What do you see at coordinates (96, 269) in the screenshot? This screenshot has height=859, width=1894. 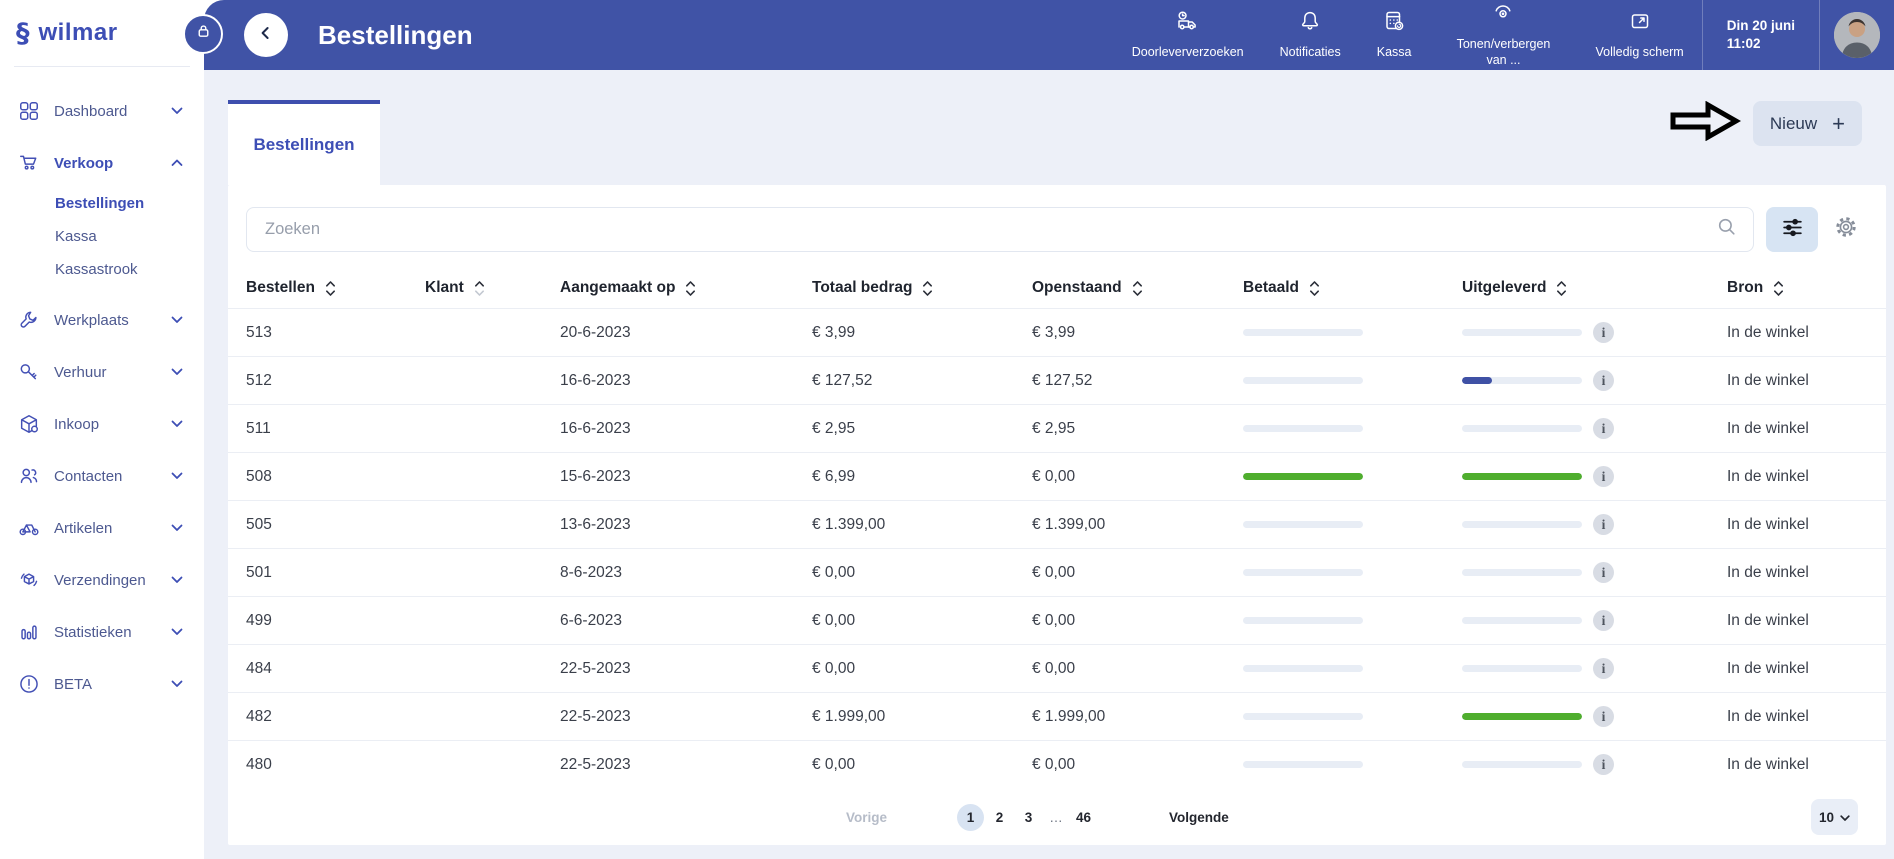 I see `sidebar-subitem-kassastrook: Kassastrook` at bounding box center [96, 269].